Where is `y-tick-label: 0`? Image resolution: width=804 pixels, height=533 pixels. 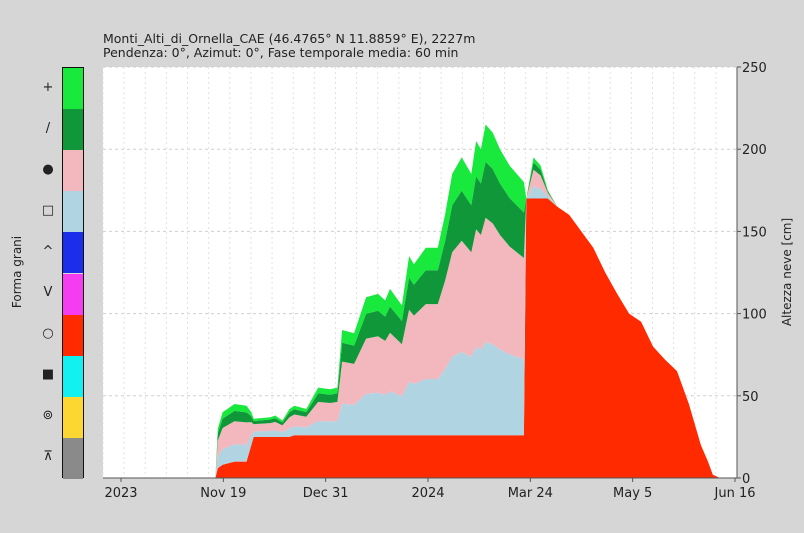 y-tick-label: 0 is located at coordinates (746, 479).